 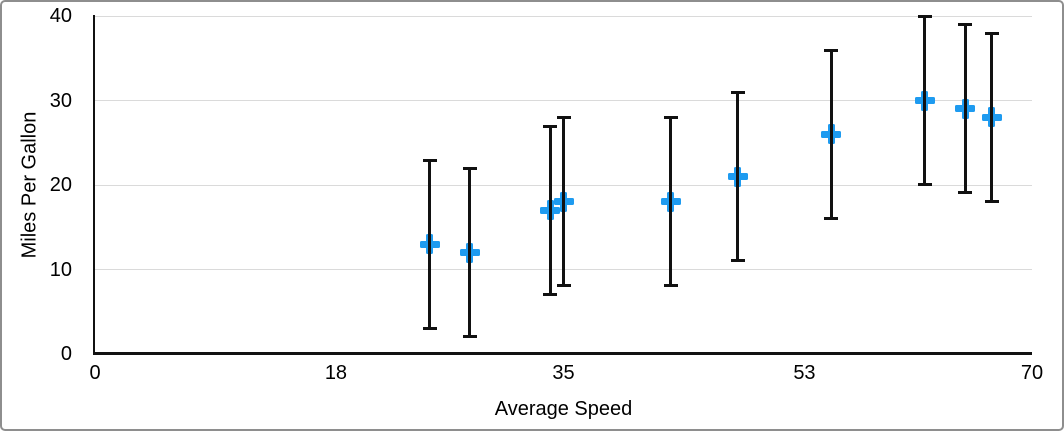 I want to click on x-tick-label: 53, so click(x=804, y=373).